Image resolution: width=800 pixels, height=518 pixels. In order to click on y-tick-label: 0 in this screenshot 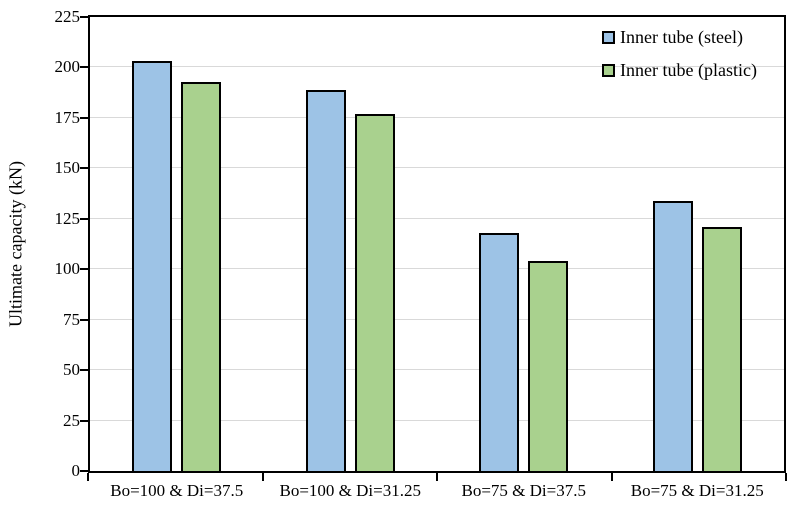, I will do `click(76, 470)`.